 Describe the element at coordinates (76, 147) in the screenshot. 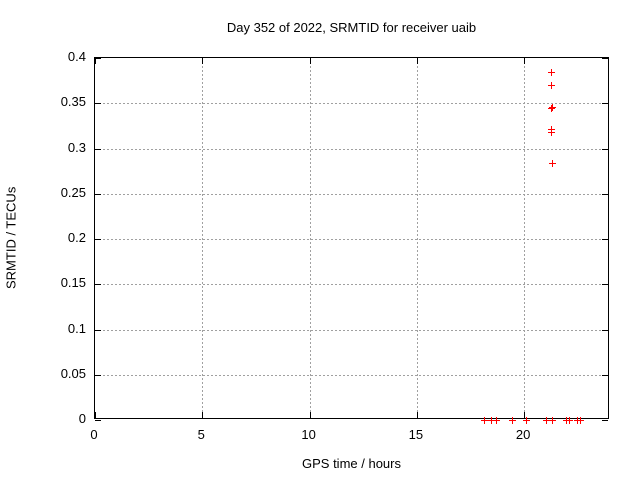

I see `y-tick-label: 0.3` at that location.